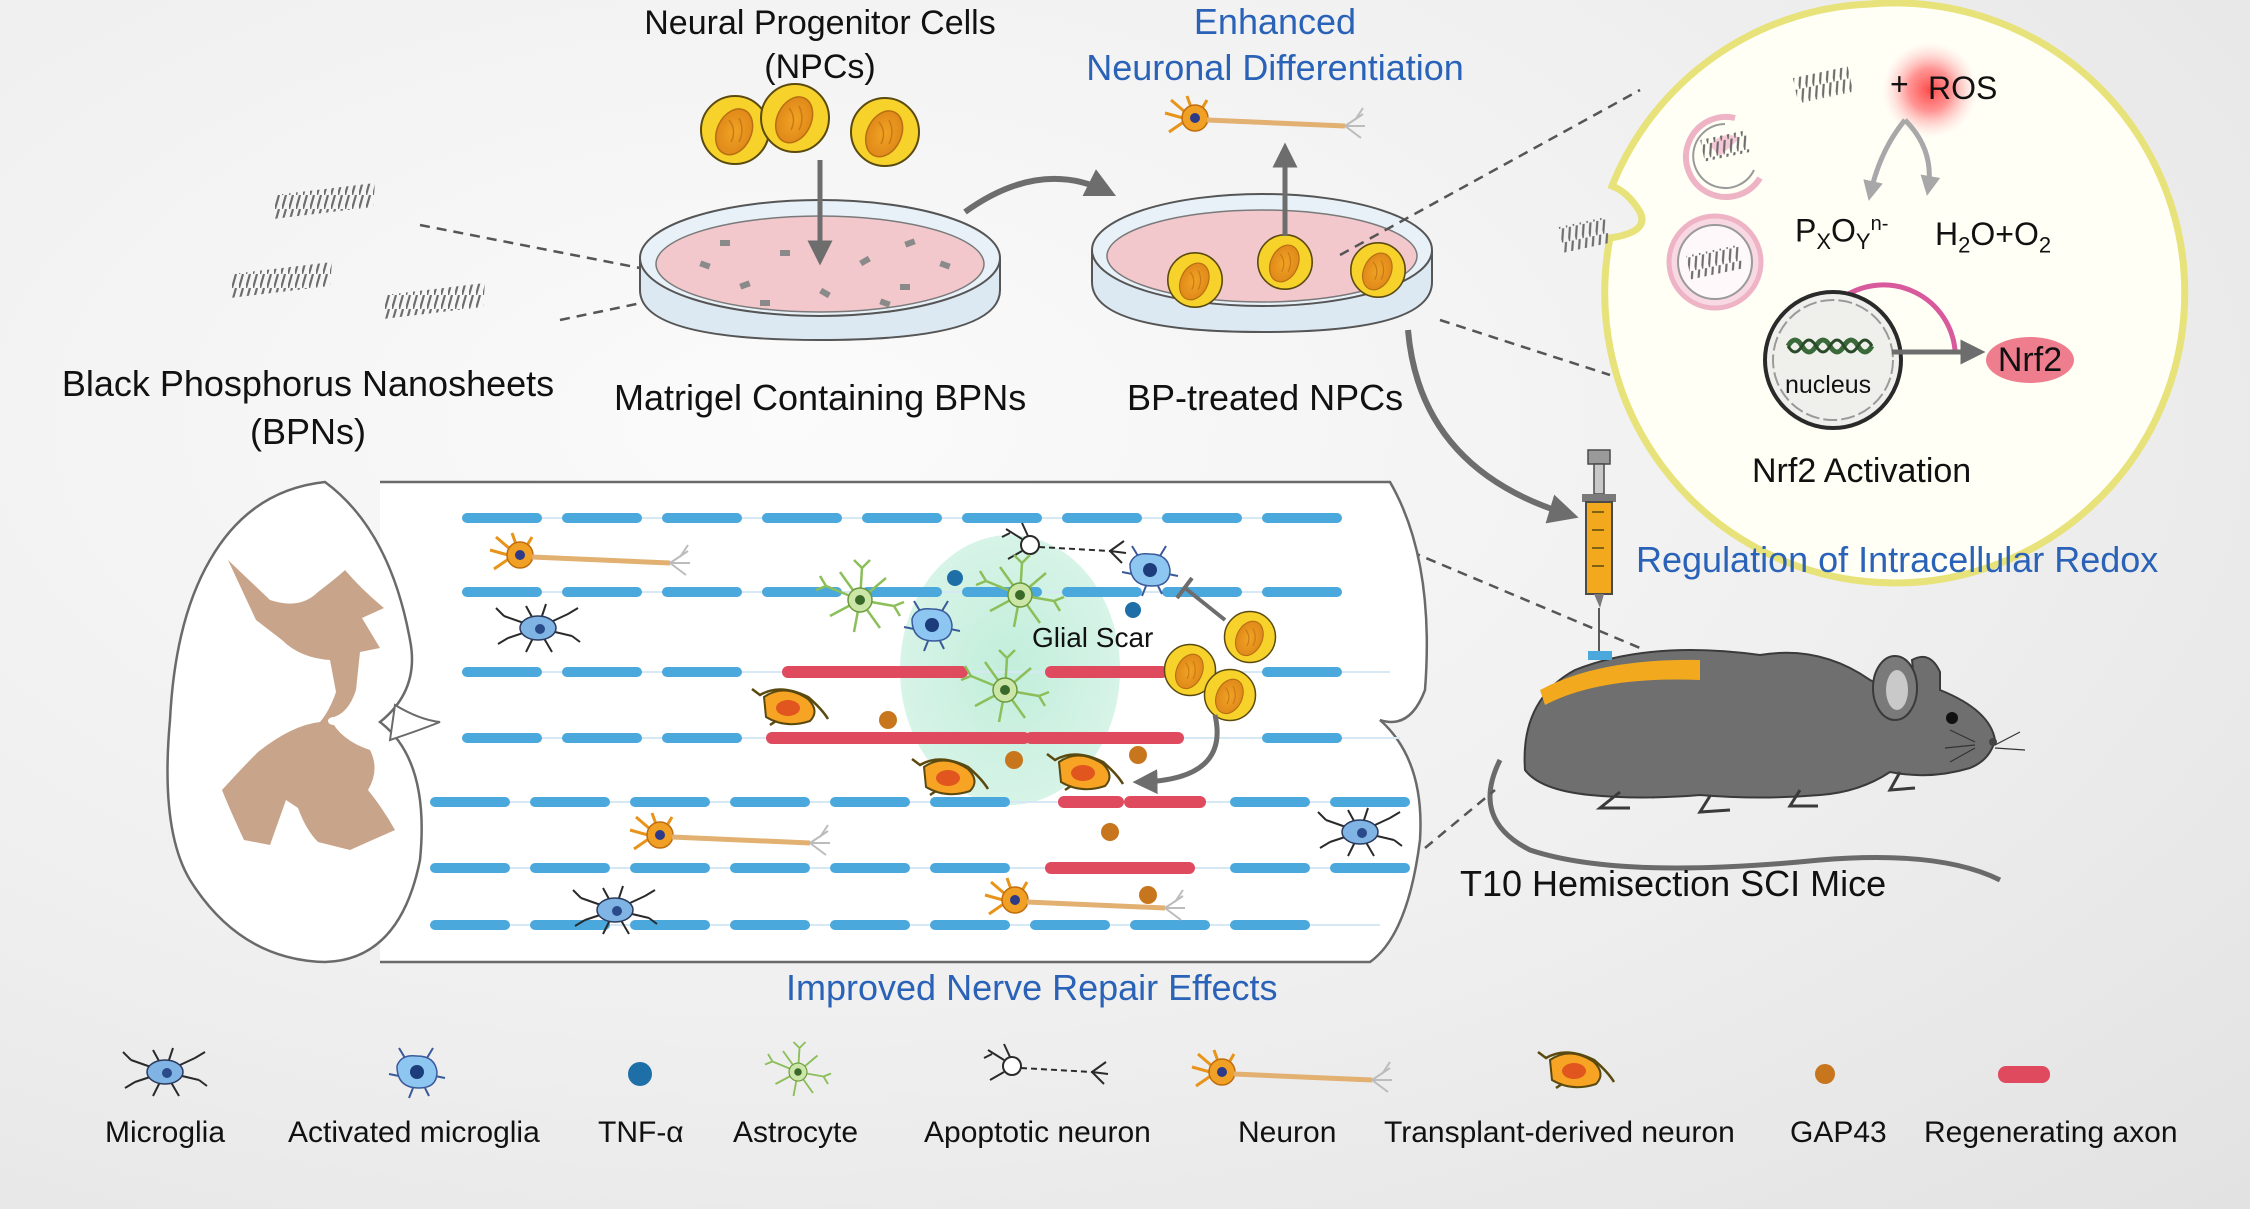 The width and height of the screenshot is (2250, 1209). Describe the element at coordinates (820, 67) in the screenshot. I see `npc-title-line2: (NPCs)` at that location.